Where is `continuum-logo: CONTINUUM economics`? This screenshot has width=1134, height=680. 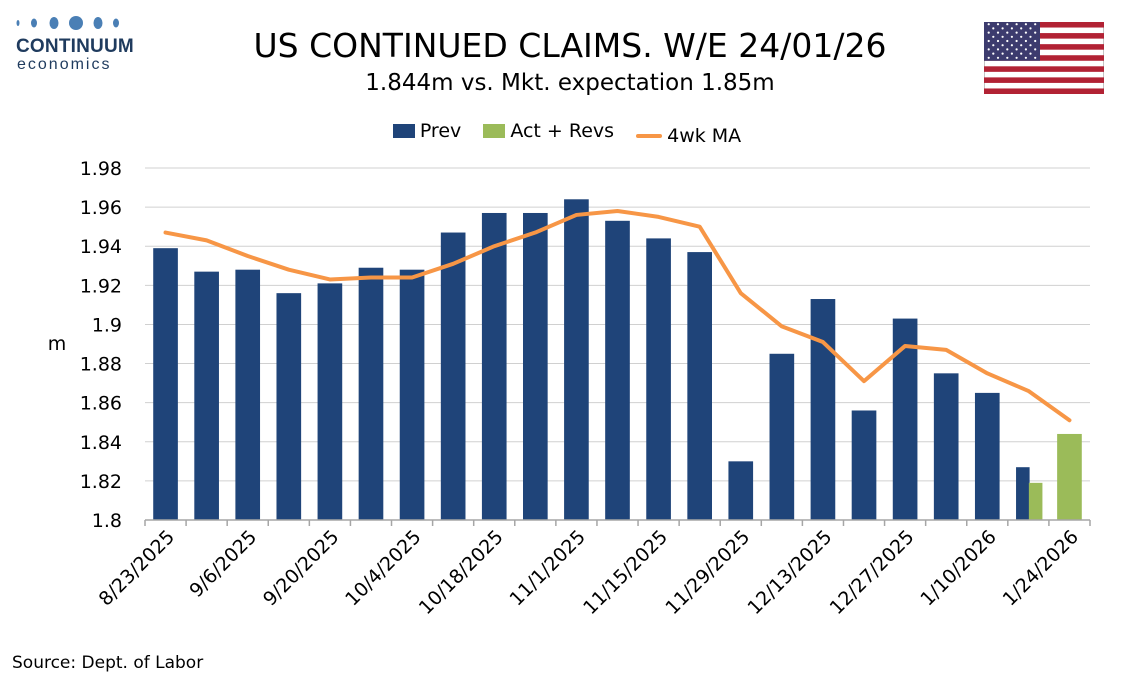
continuum-logo: CONTINUUM economics is located at coordinates (74, 45).